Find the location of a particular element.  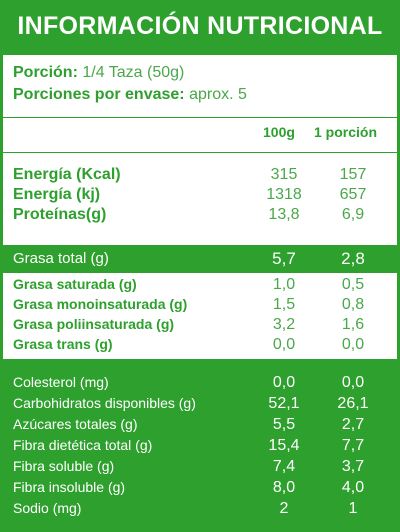

row-value-portion: 2,7 is located at coordinates (353, 424).